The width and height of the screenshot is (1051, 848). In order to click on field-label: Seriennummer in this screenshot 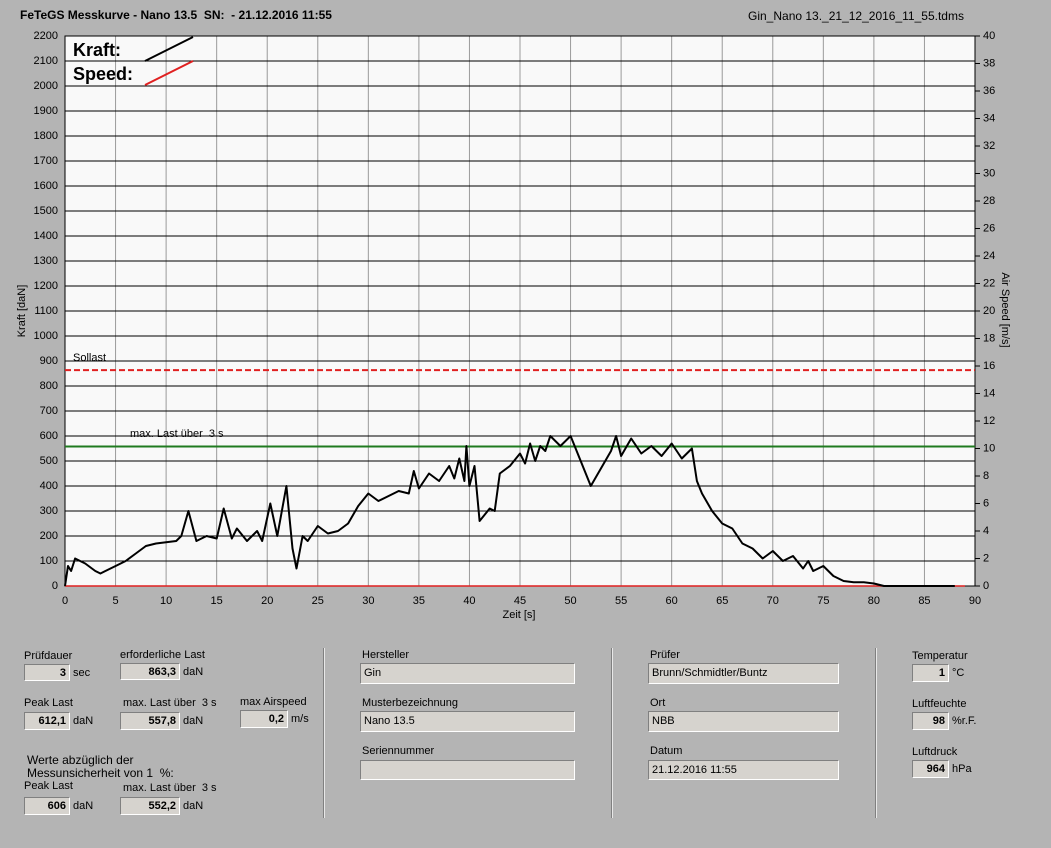, I will do `click(398, 751)`.